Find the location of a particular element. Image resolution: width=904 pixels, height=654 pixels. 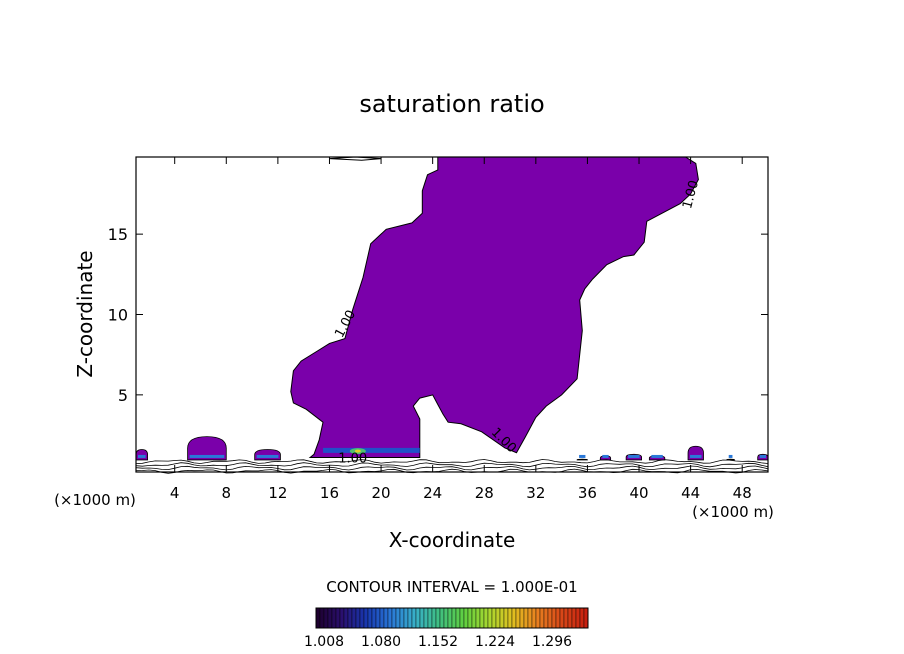

colorbar-labels: 1.008 1.080 1.152 1.224 1.296 is located at coordinates (438, 642).